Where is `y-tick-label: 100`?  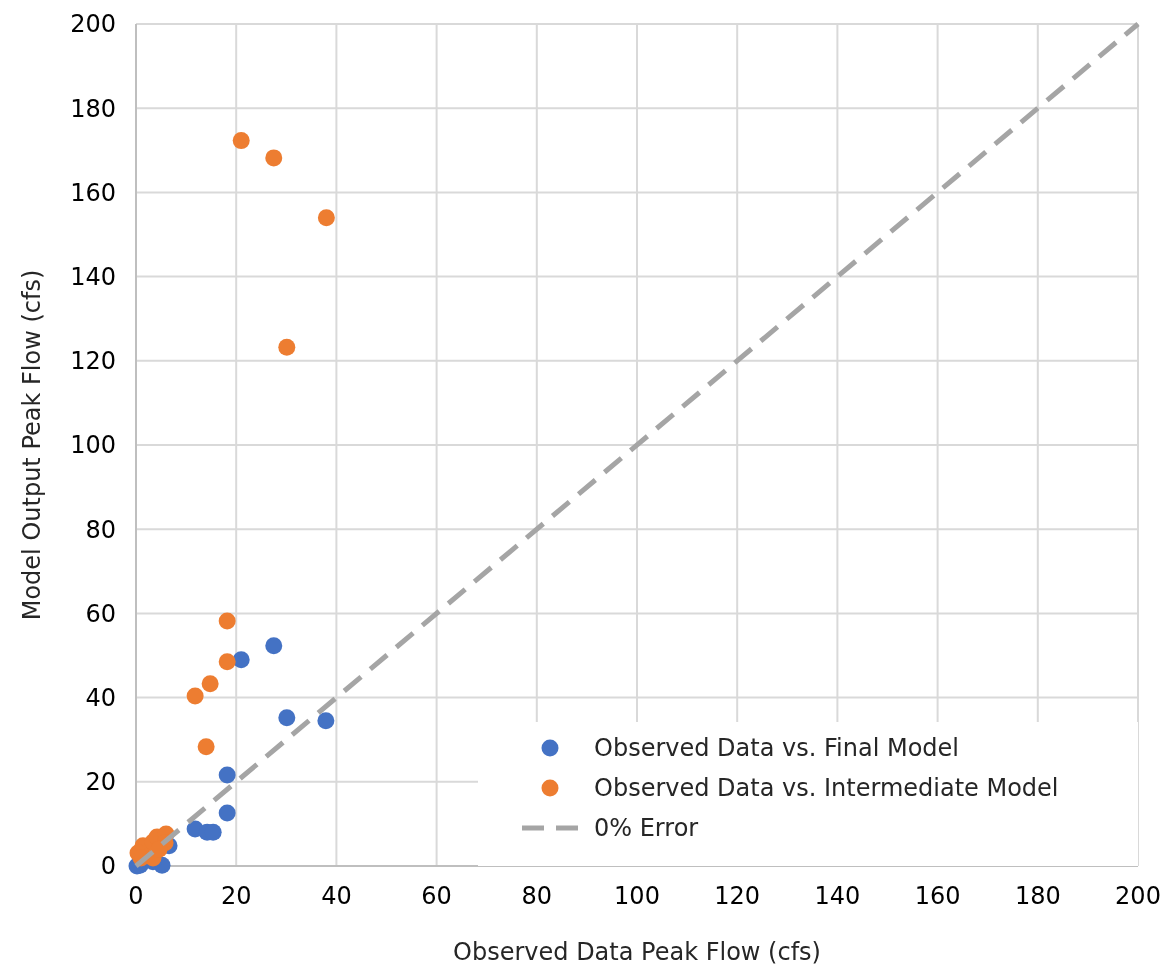
y-tick-label: 100 is located at coordinates (93, 445).